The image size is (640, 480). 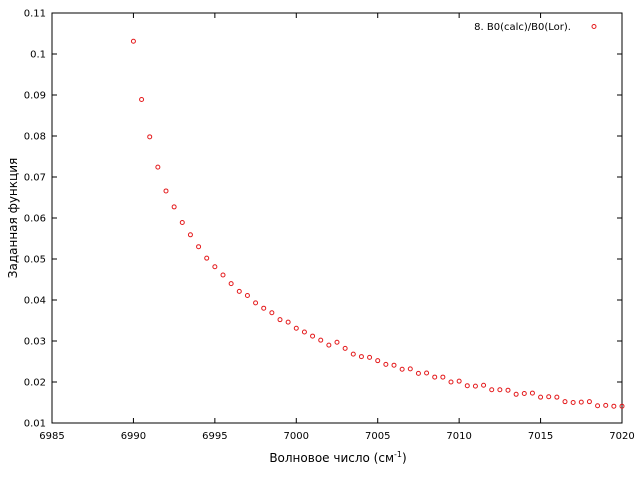 I want to click on x-tick-label: 6990, so click(x=133, y=436).